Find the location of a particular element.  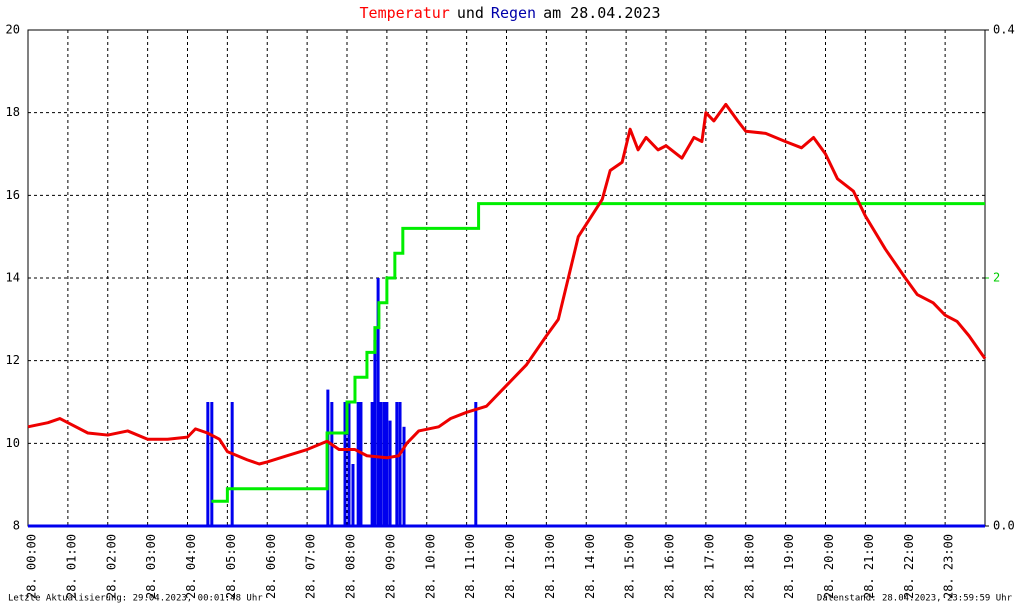

y2-tick-label: 0.0 is located at coordinates (1004, 526).